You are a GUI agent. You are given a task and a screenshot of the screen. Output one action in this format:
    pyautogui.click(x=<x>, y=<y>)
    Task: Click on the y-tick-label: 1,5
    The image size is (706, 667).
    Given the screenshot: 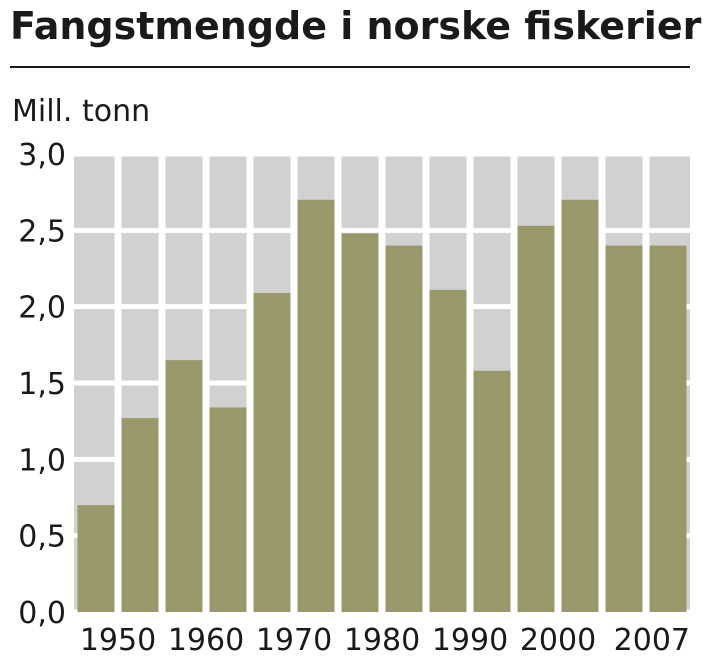 What is the action you would take?
    pyautogui.click(x=42, y=384)
    